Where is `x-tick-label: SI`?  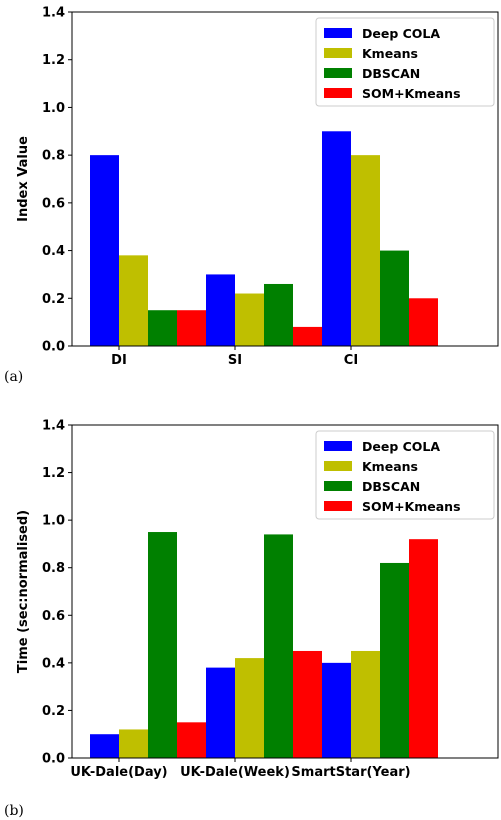
x-tick-label: SI is located at coordinates (235, 360).